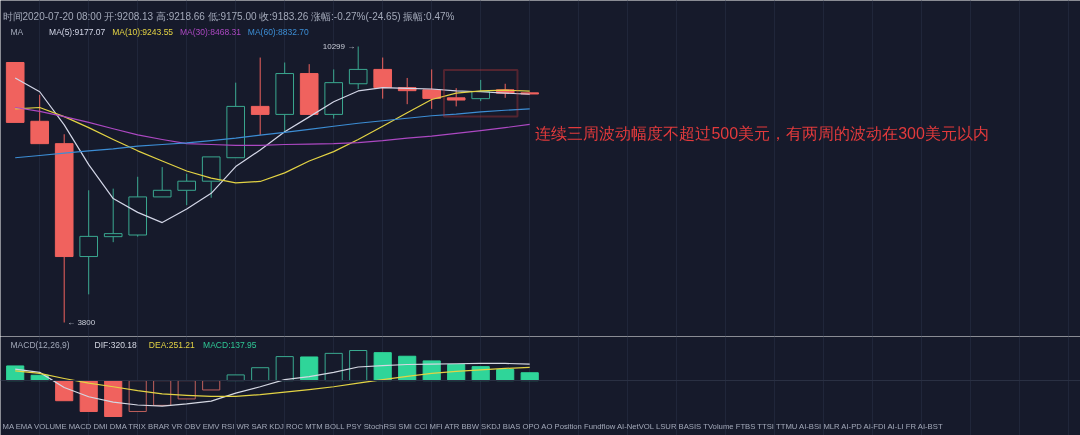 The width and height of the screenshot is (1080, 435). I want to click on text: MA(10):9243.55, so click(143, 31).